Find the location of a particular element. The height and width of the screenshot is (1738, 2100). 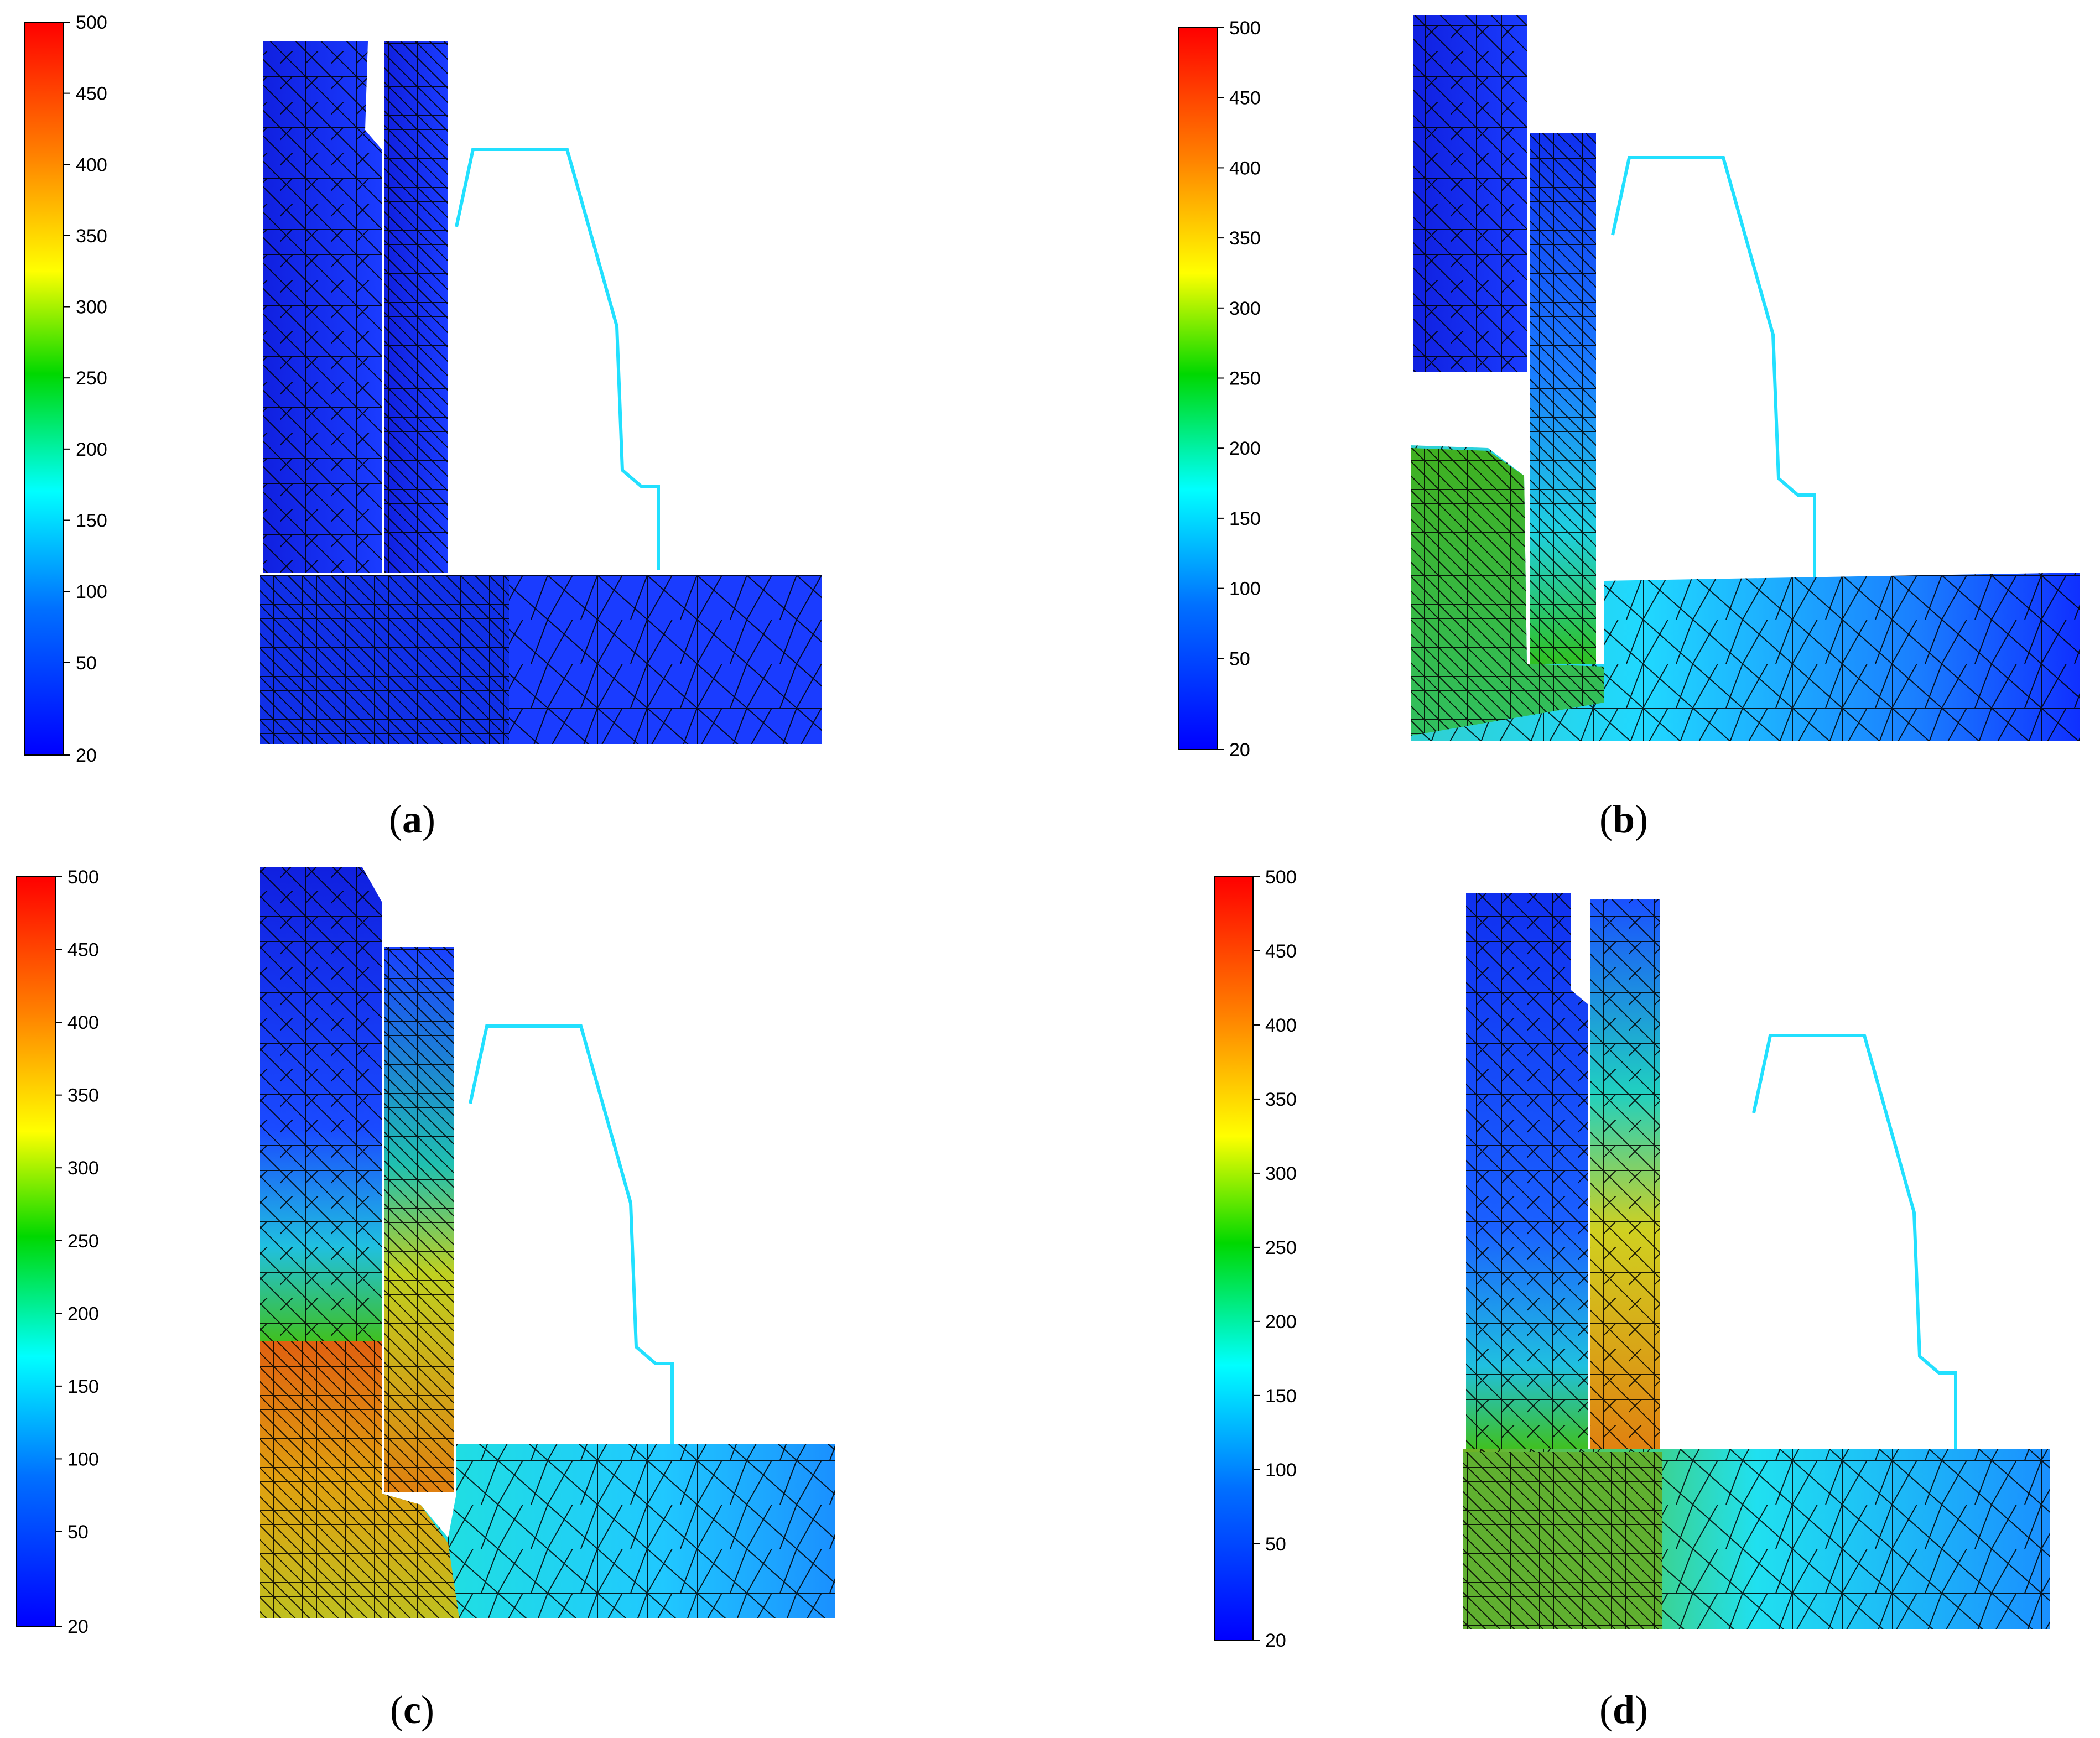

panel-caption-b: (b) is located at coordinates (1624, 819).